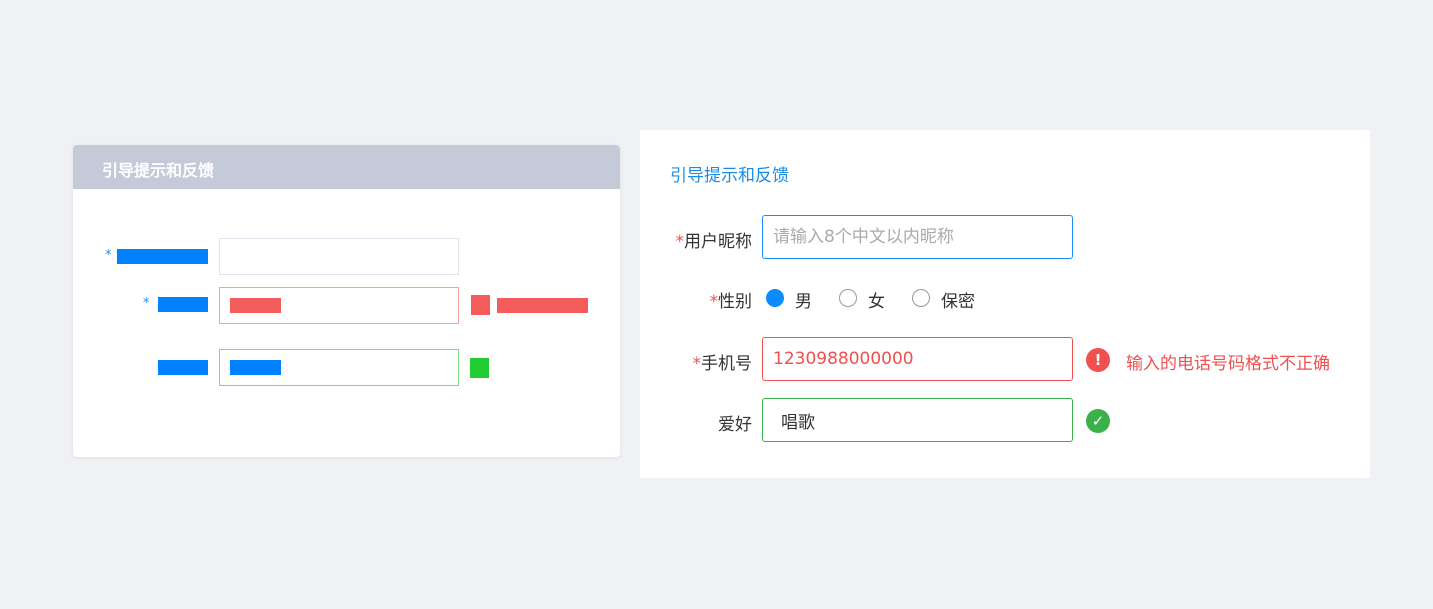  I want to click on check-circle-icon: ✓, so click(1098, 421).